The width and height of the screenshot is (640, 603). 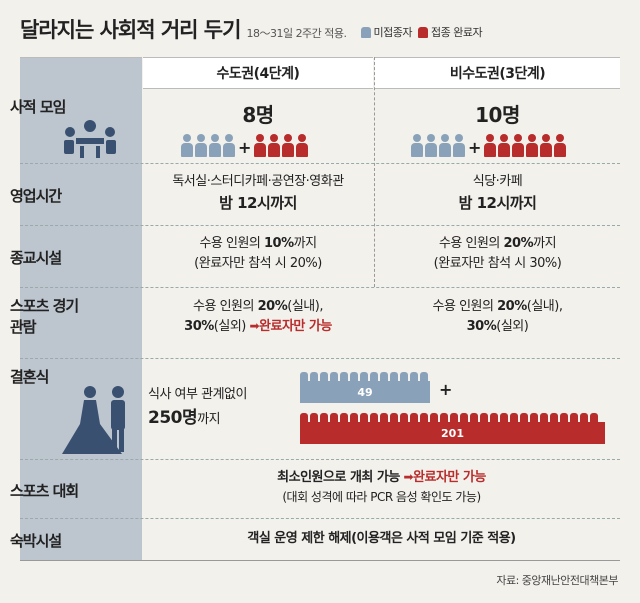 What do you see at coordinates (557, 580) in the screenshot?
I see `source-credit: 자료: 중앙재난안전대책본부` at bounding box center [557, 580].